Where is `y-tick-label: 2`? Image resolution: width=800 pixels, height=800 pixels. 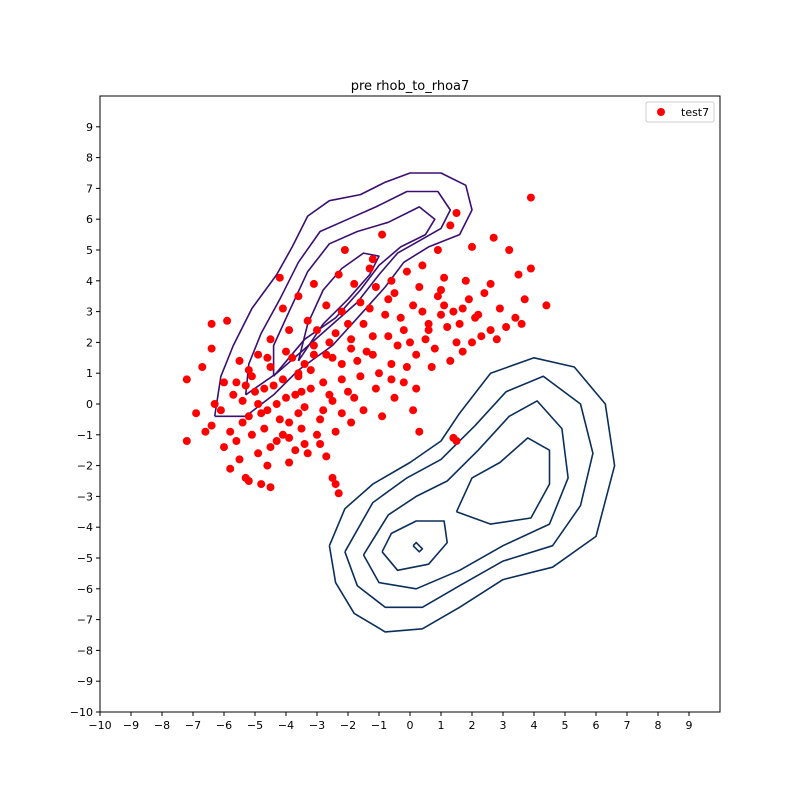
y-tick-label: 2 is located at coordinates (89, 342).